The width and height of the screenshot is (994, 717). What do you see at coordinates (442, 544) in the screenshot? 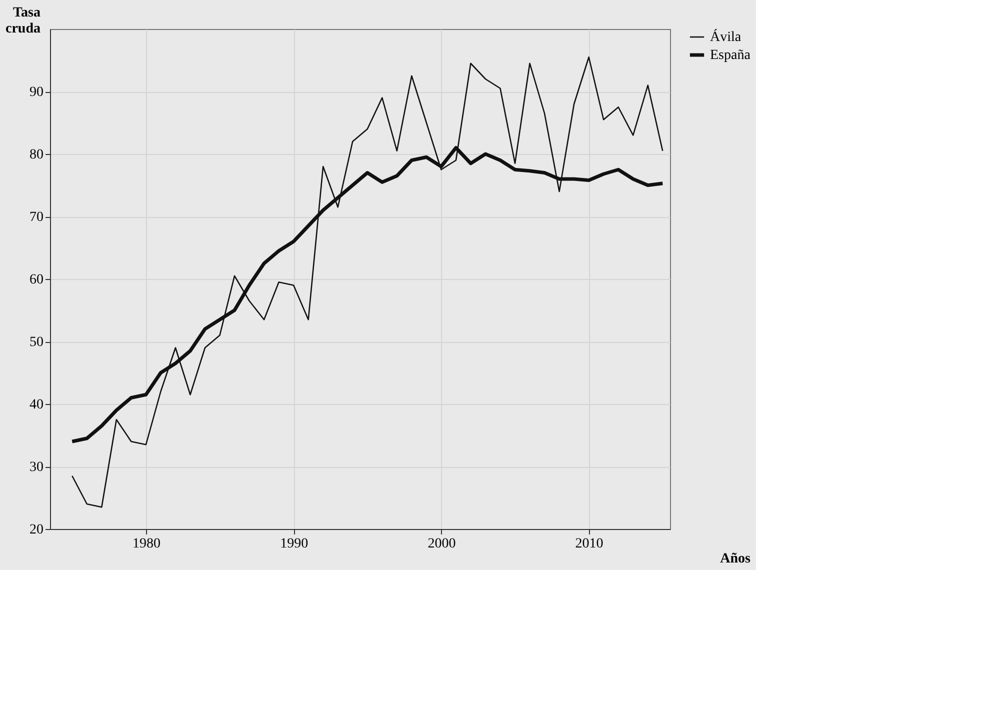
I see `x-tick-label: 2000` at bounding box center [442, 544].